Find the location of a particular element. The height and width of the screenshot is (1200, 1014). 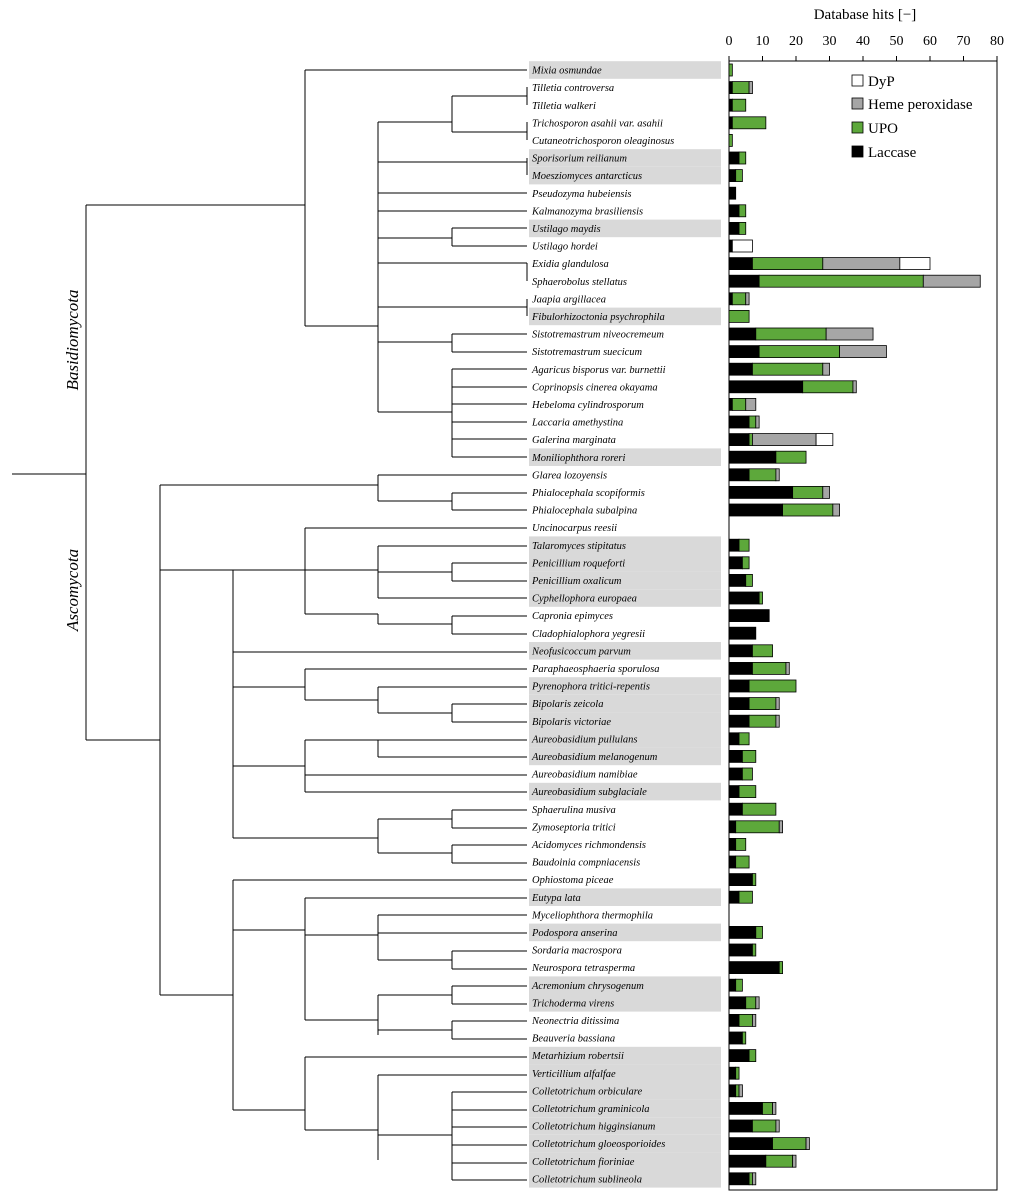

bar-tilletia-controversa-heme-peroxidase is located at coordinates (750, 87).